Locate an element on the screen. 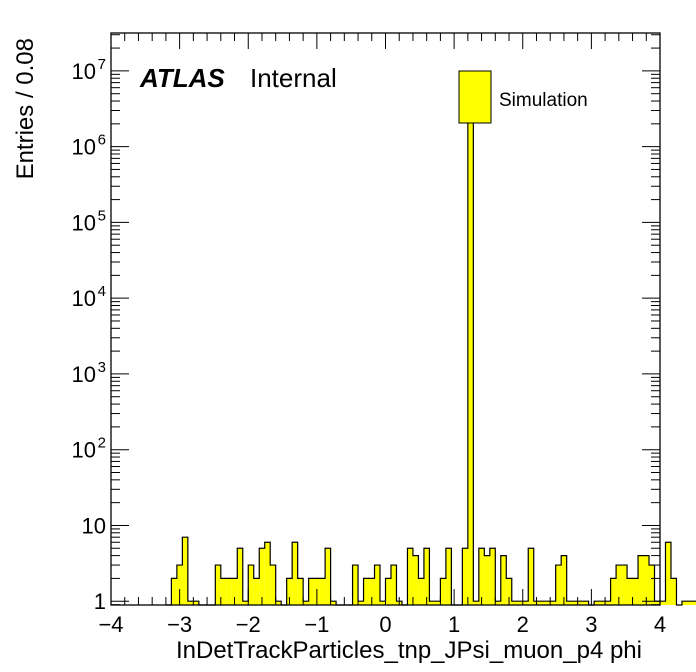 This screenshot has height=672, width=696. x-axis-title: InDetTrackParticles_tnp_JPsi_muon_p4 phi is located at coordinates (409, 650).